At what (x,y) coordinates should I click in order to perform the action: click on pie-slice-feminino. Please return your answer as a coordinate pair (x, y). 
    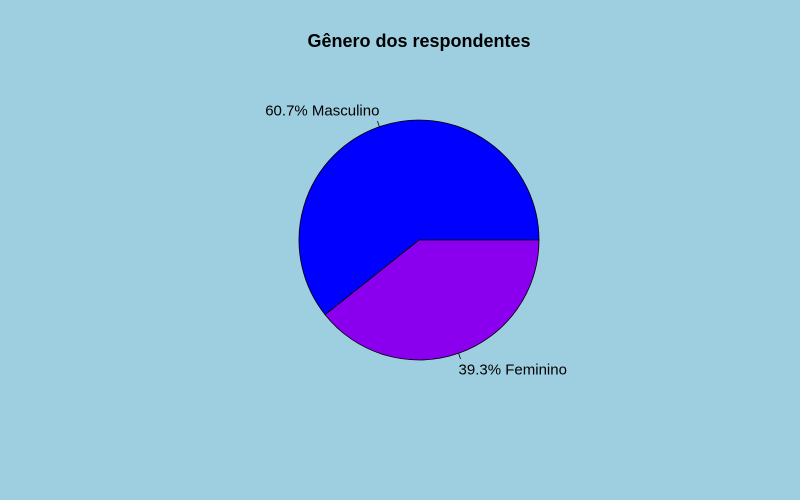
    Looking at the image, I should click on (432, 300).